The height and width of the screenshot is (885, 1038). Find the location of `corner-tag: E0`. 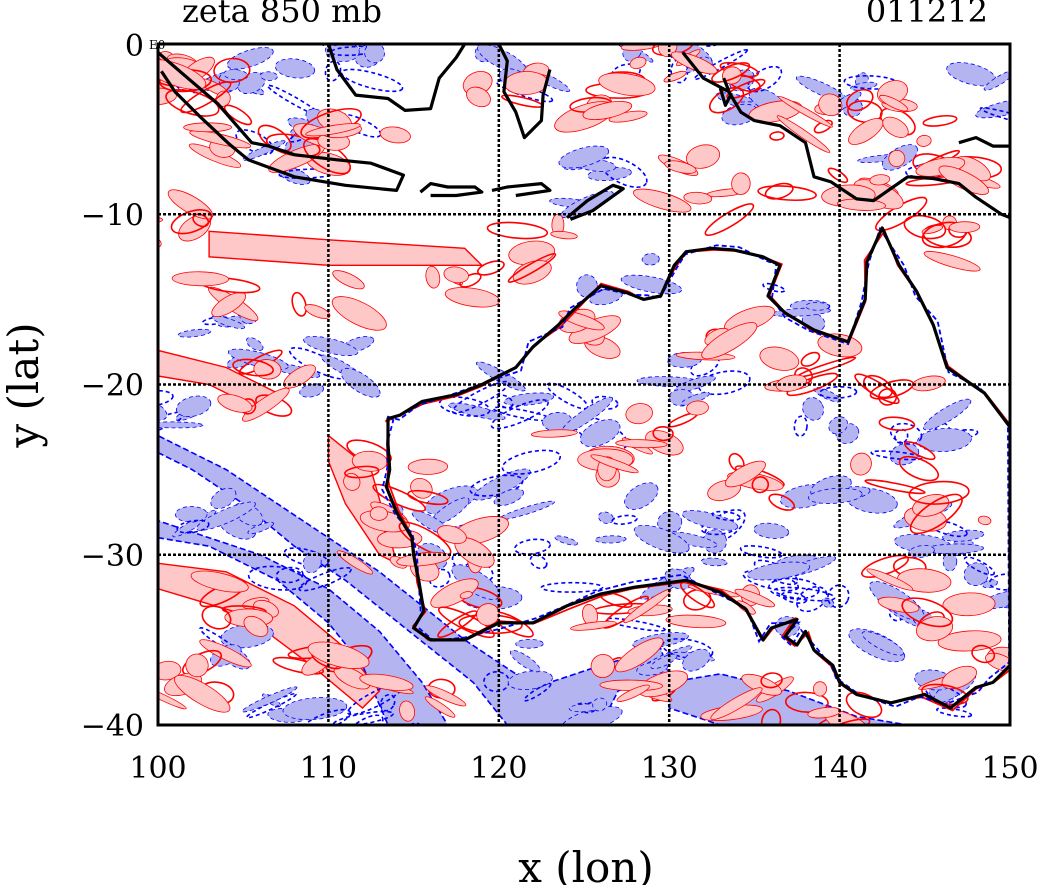

corner-tag: E0 is located at coordinates (157, 45).